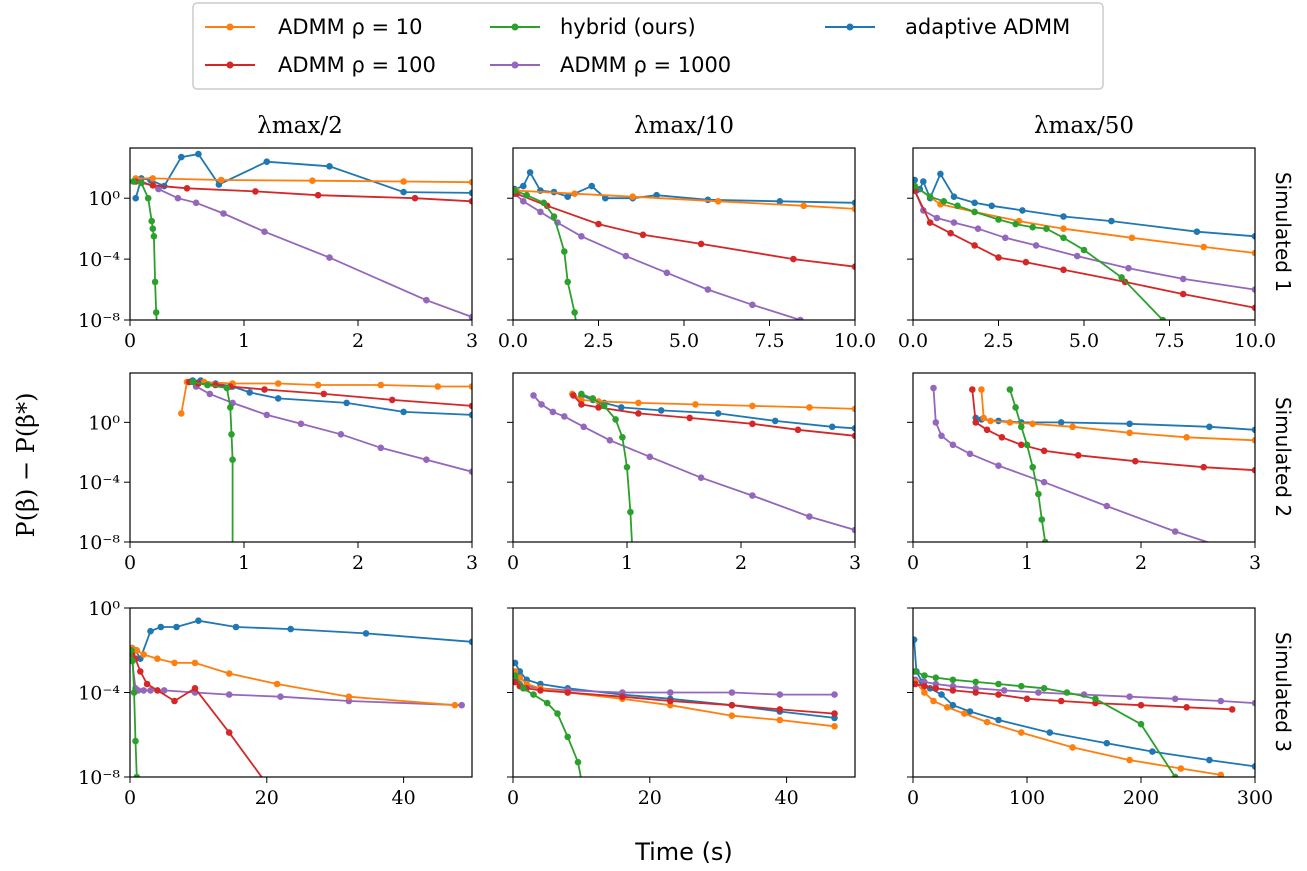 The width and height of the screenshot is (1307, 871). What do you see at coordinates (301, 235) in the screenshot?
I see `panel-r1c1-series-group` at bounding box center [301, 235].